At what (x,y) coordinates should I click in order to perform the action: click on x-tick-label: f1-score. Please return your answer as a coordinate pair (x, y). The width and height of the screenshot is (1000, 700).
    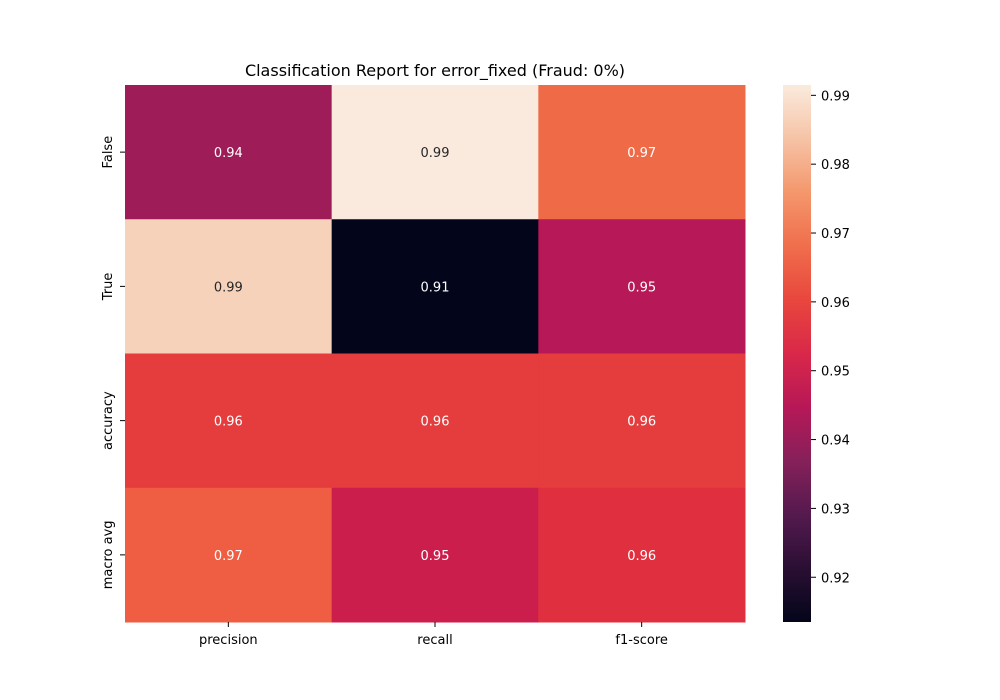
    Looking at the image, I should click on (641, 640).